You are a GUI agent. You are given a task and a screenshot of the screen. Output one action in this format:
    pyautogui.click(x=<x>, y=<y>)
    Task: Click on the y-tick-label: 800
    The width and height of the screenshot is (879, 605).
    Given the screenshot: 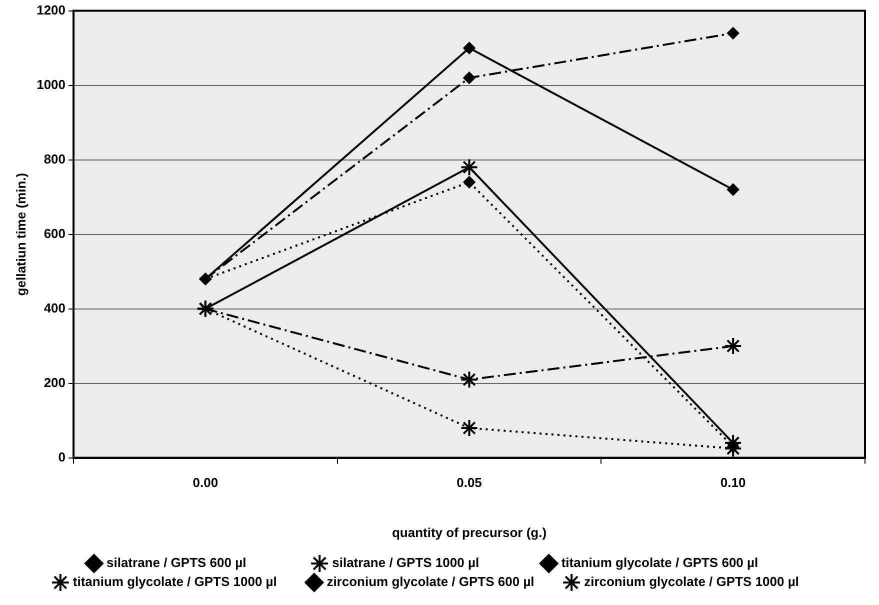 What is the action you would take?
    pyautogui.click(x=55, y=158)
    